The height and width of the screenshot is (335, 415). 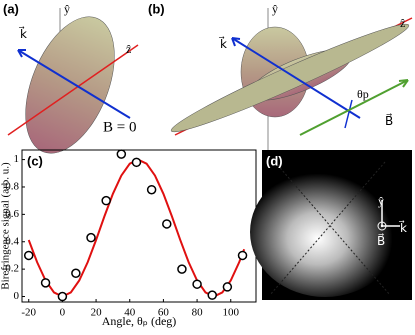 I want to click on panel-label: (a), so click(x=11, y=8).